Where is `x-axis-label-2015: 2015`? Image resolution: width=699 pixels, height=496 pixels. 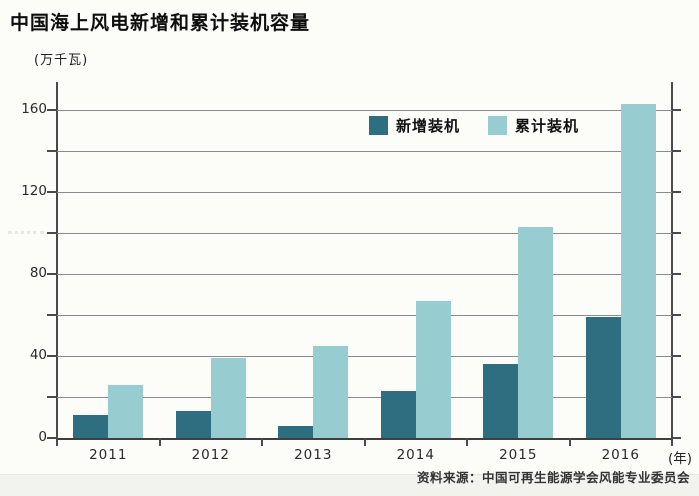 x-axis-label-2015: 2015 is located at coordinates (518, 455).